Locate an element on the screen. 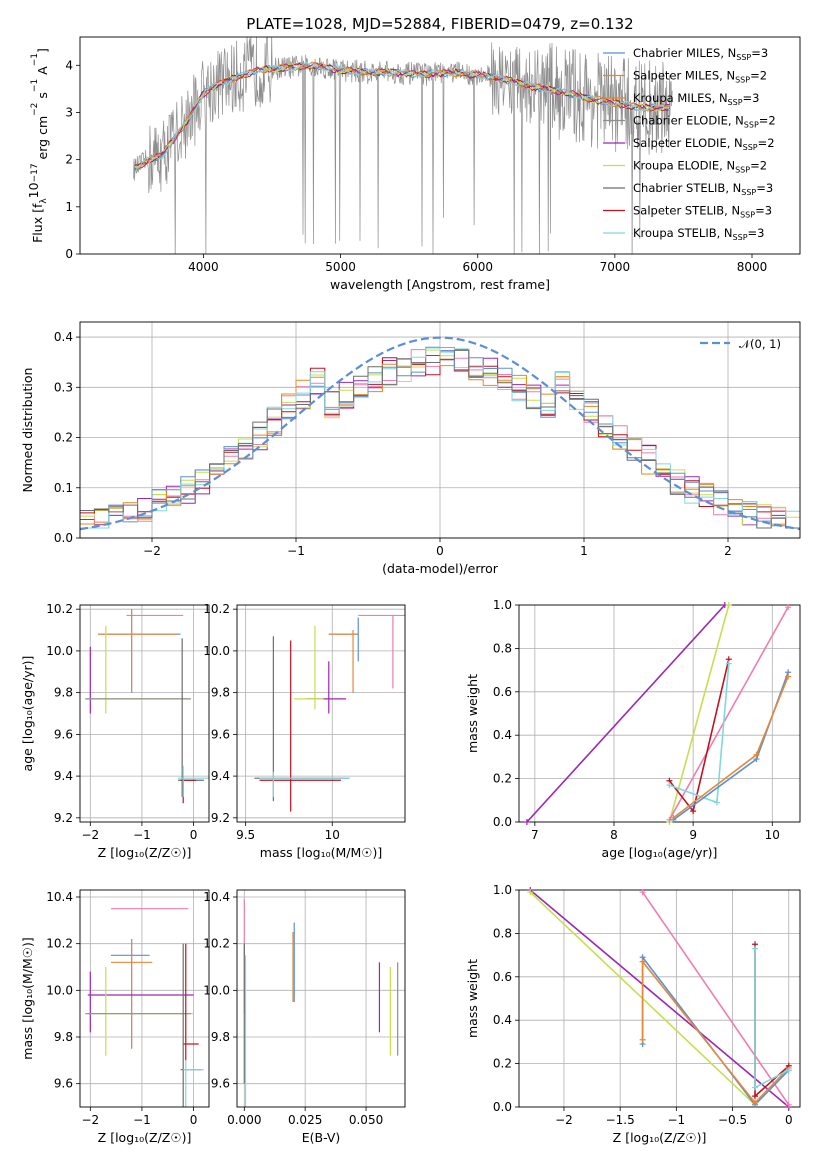 This screenshot has height=1170, width=819. x-tick-label: 1 is located at coordinates (584, 551).